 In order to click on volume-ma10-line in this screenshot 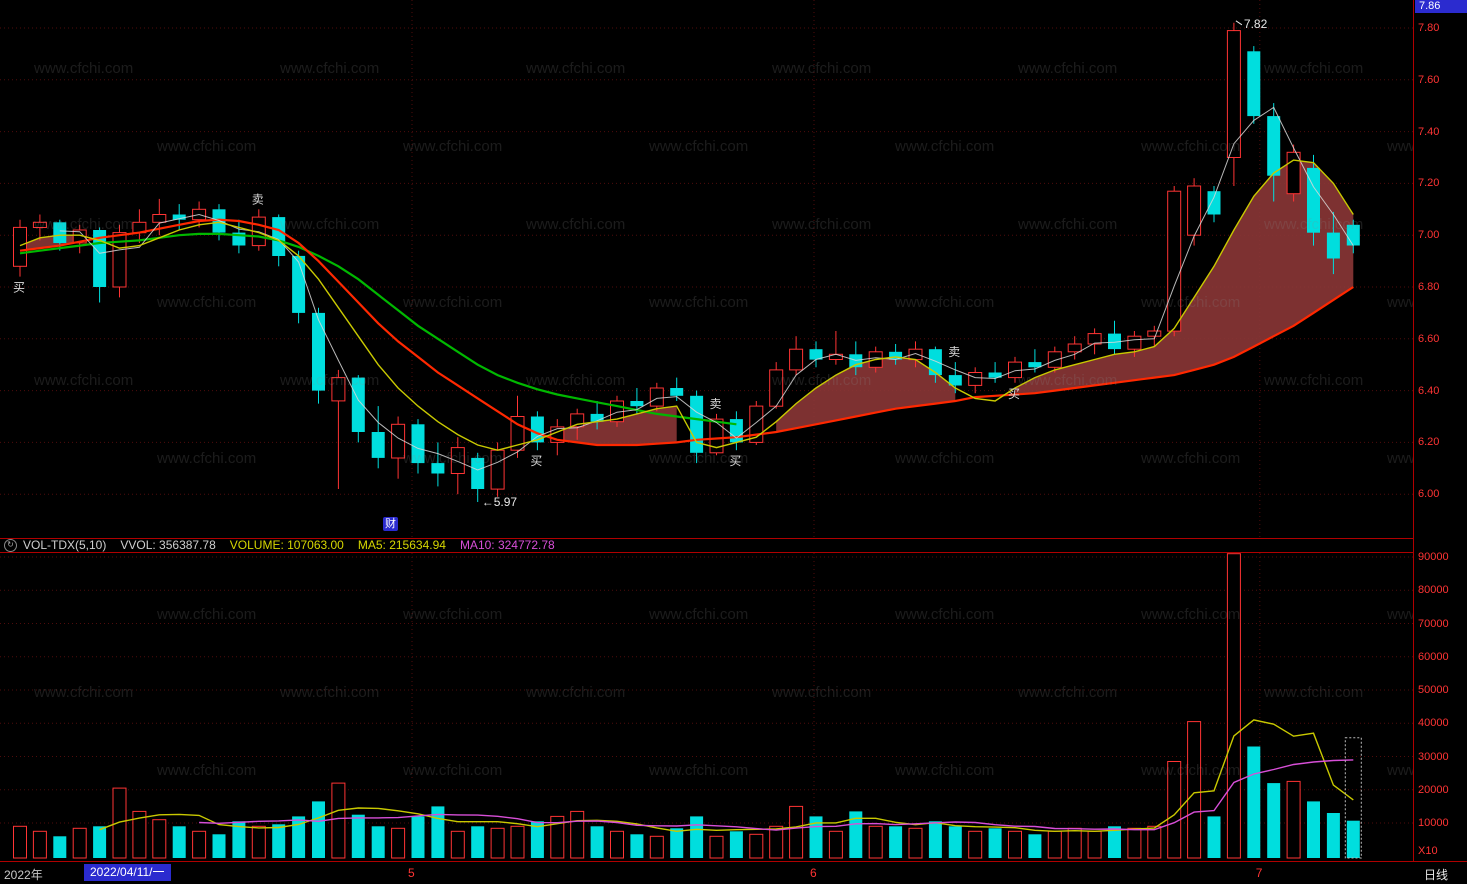, I will do `click(776, 795)`.